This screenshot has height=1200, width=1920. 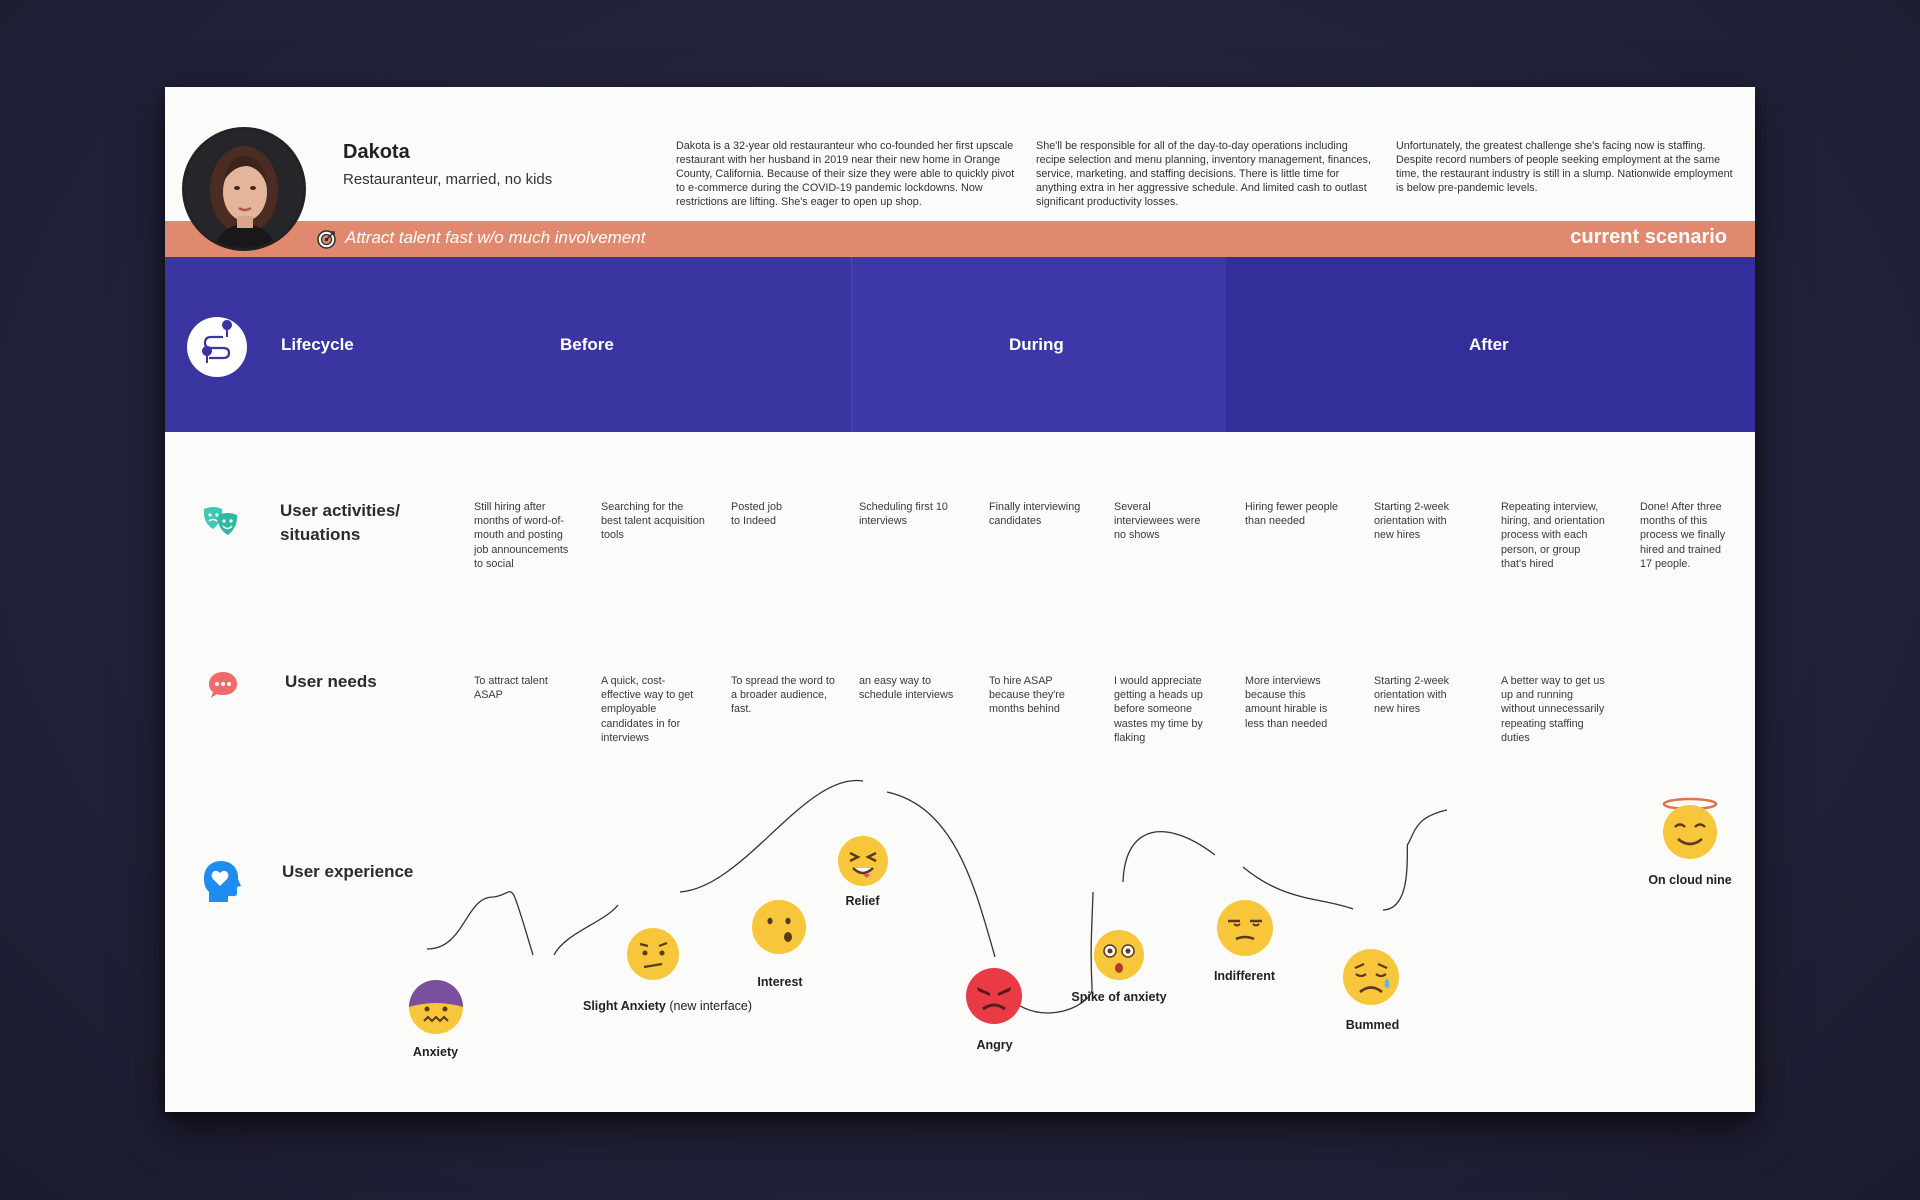 I want to click on lifecycle-band: Lifecycle Before During After, so click(x=960, y=344).